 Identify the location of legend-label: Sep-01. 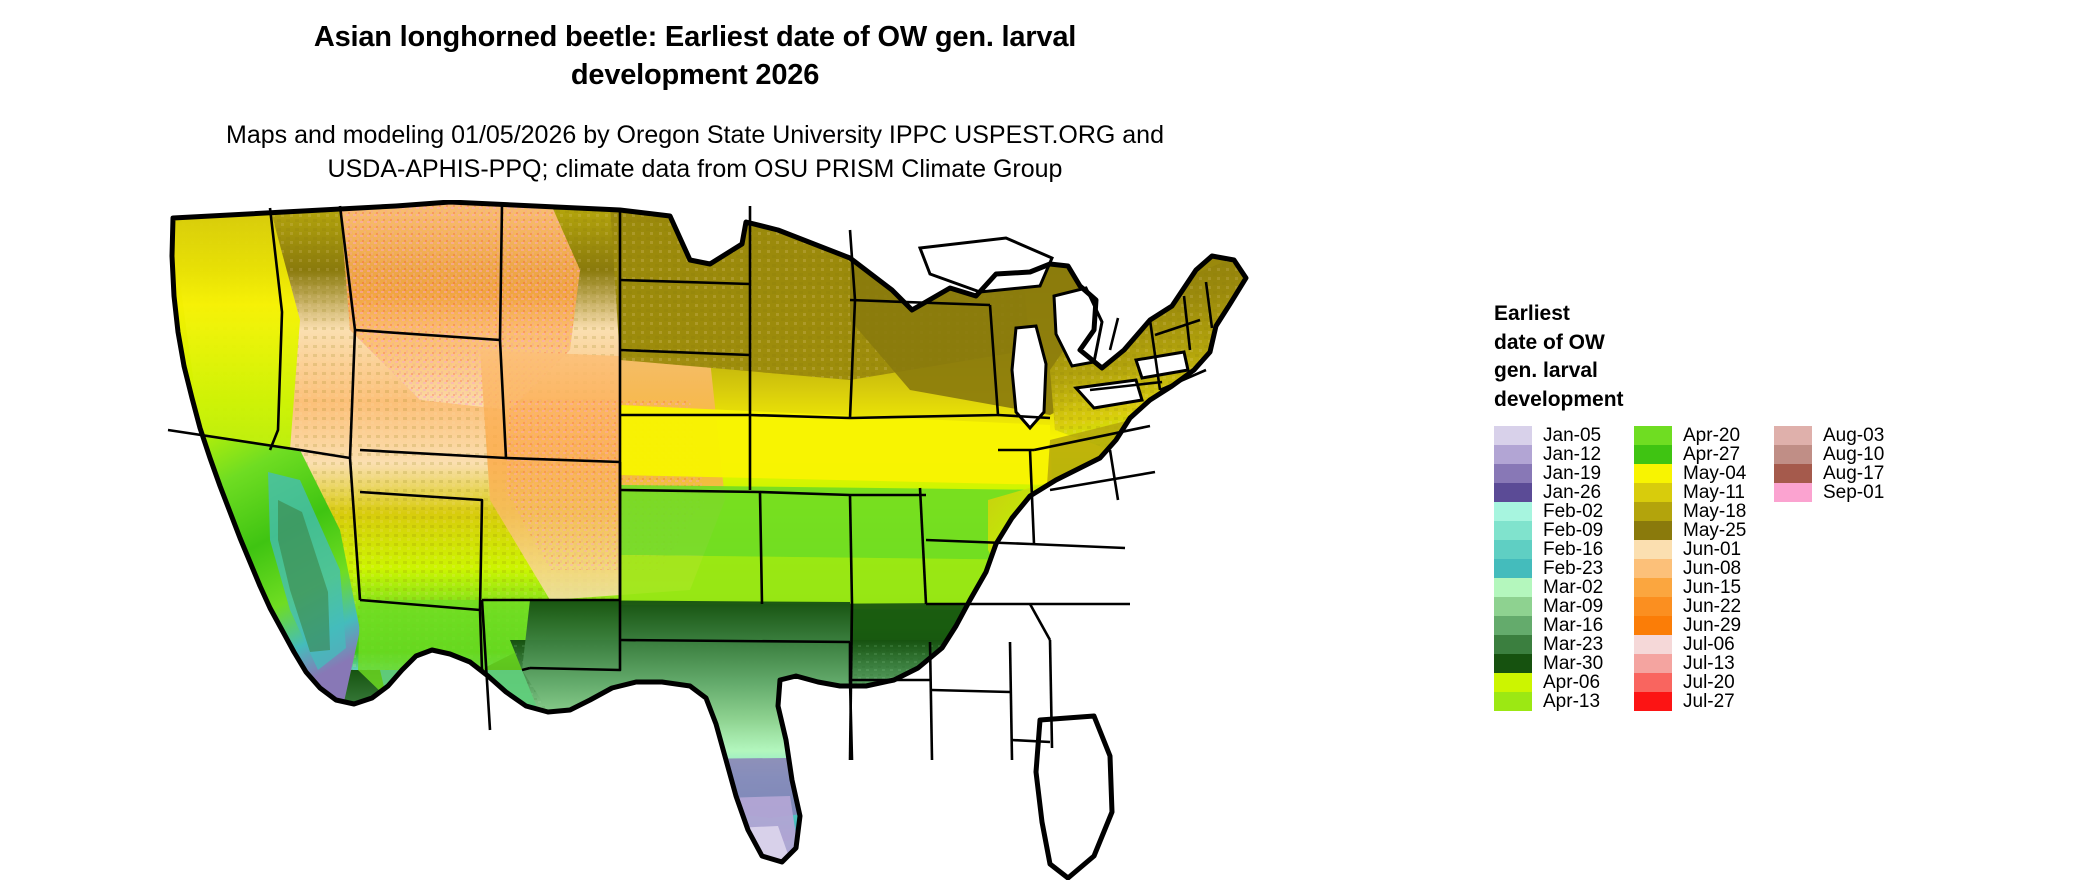
(1854, 492).